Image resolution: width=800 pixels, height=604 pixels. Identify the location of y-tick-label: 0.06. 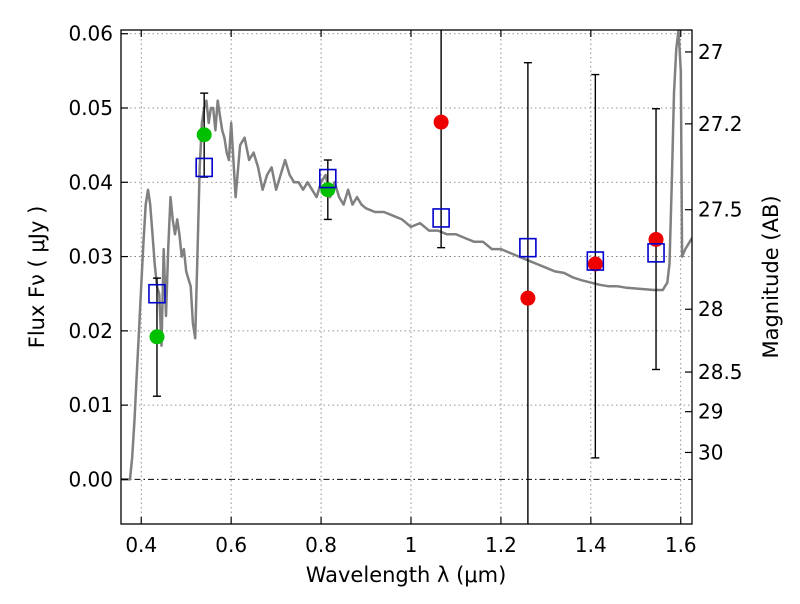
(90, 34).